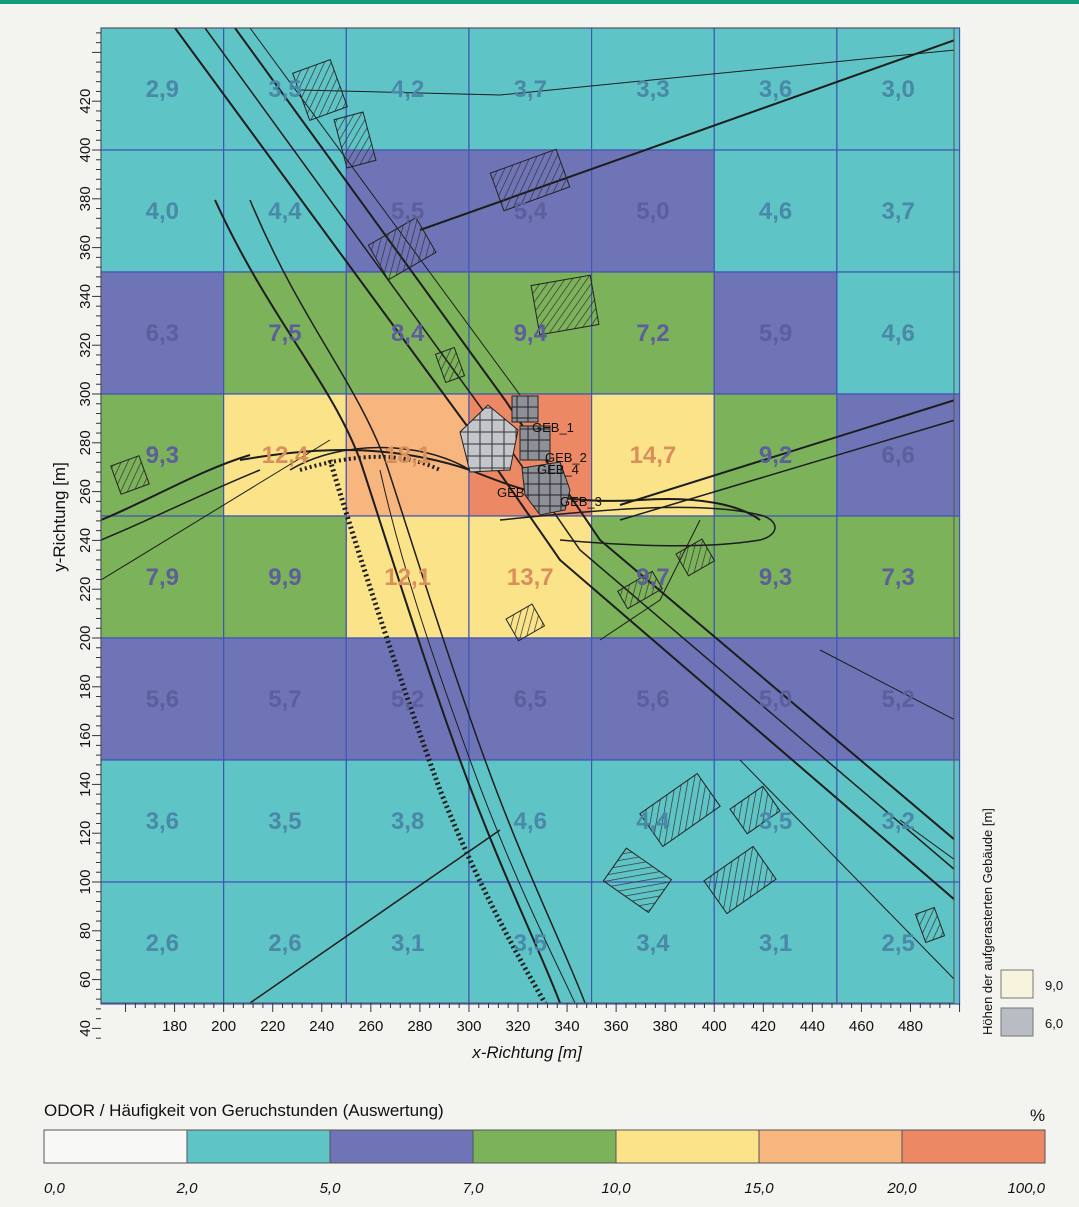 The width and height of the screenshot is (1079, 1207). I want to click on scale-label: 5,0, so click(331, 1188).